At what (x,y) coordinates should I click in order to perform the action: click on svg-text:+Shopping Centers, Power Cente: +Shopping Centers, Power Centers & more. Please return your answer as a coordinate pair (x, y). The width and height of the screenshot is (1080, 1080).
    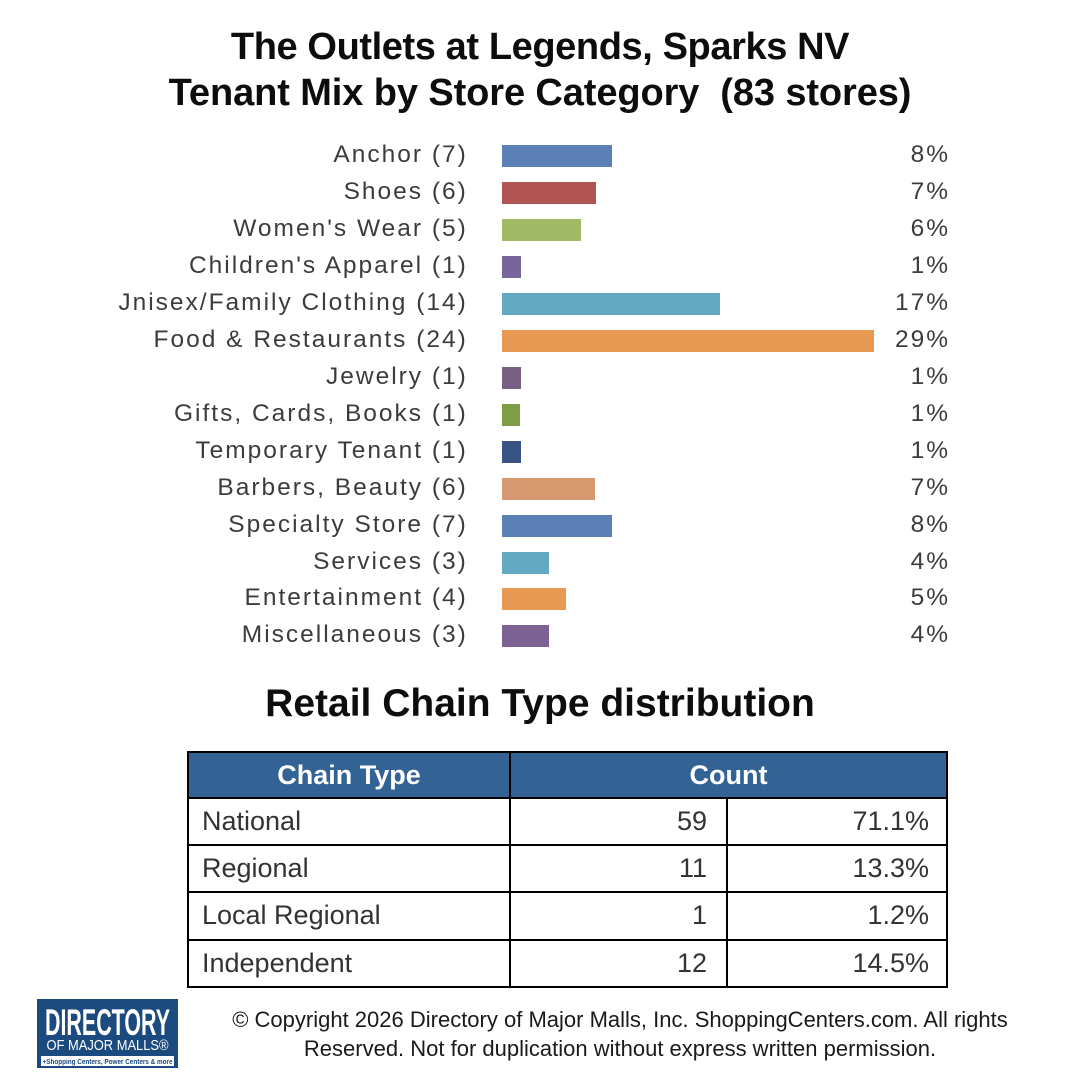
    Looking at the image, I should click on (108, 1061).